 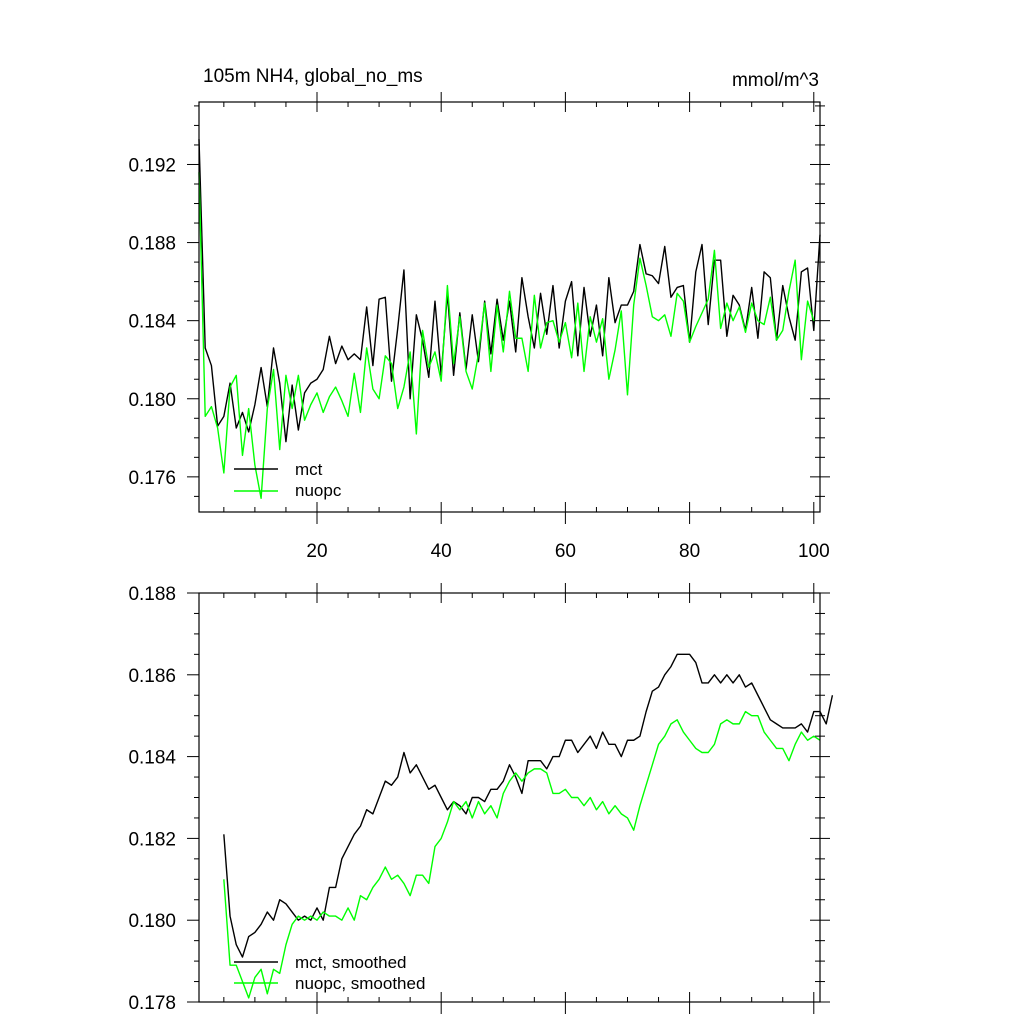 What do you see at coordinates (313, 76) in the screenshot?
I see `chart-title: 105m NH4, global_no_ms` at bounding box center [313, 76].